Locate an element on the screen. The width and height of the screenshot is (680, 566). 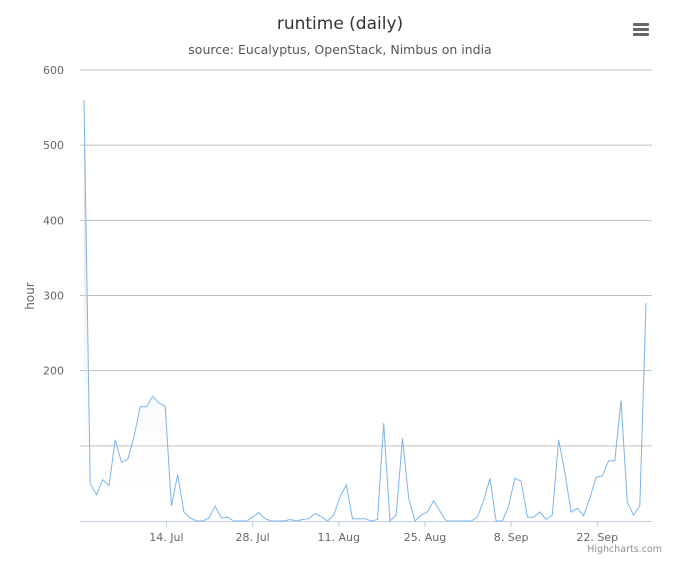
x-tick-label: 28. Jul is located at coordinates (252, 537).